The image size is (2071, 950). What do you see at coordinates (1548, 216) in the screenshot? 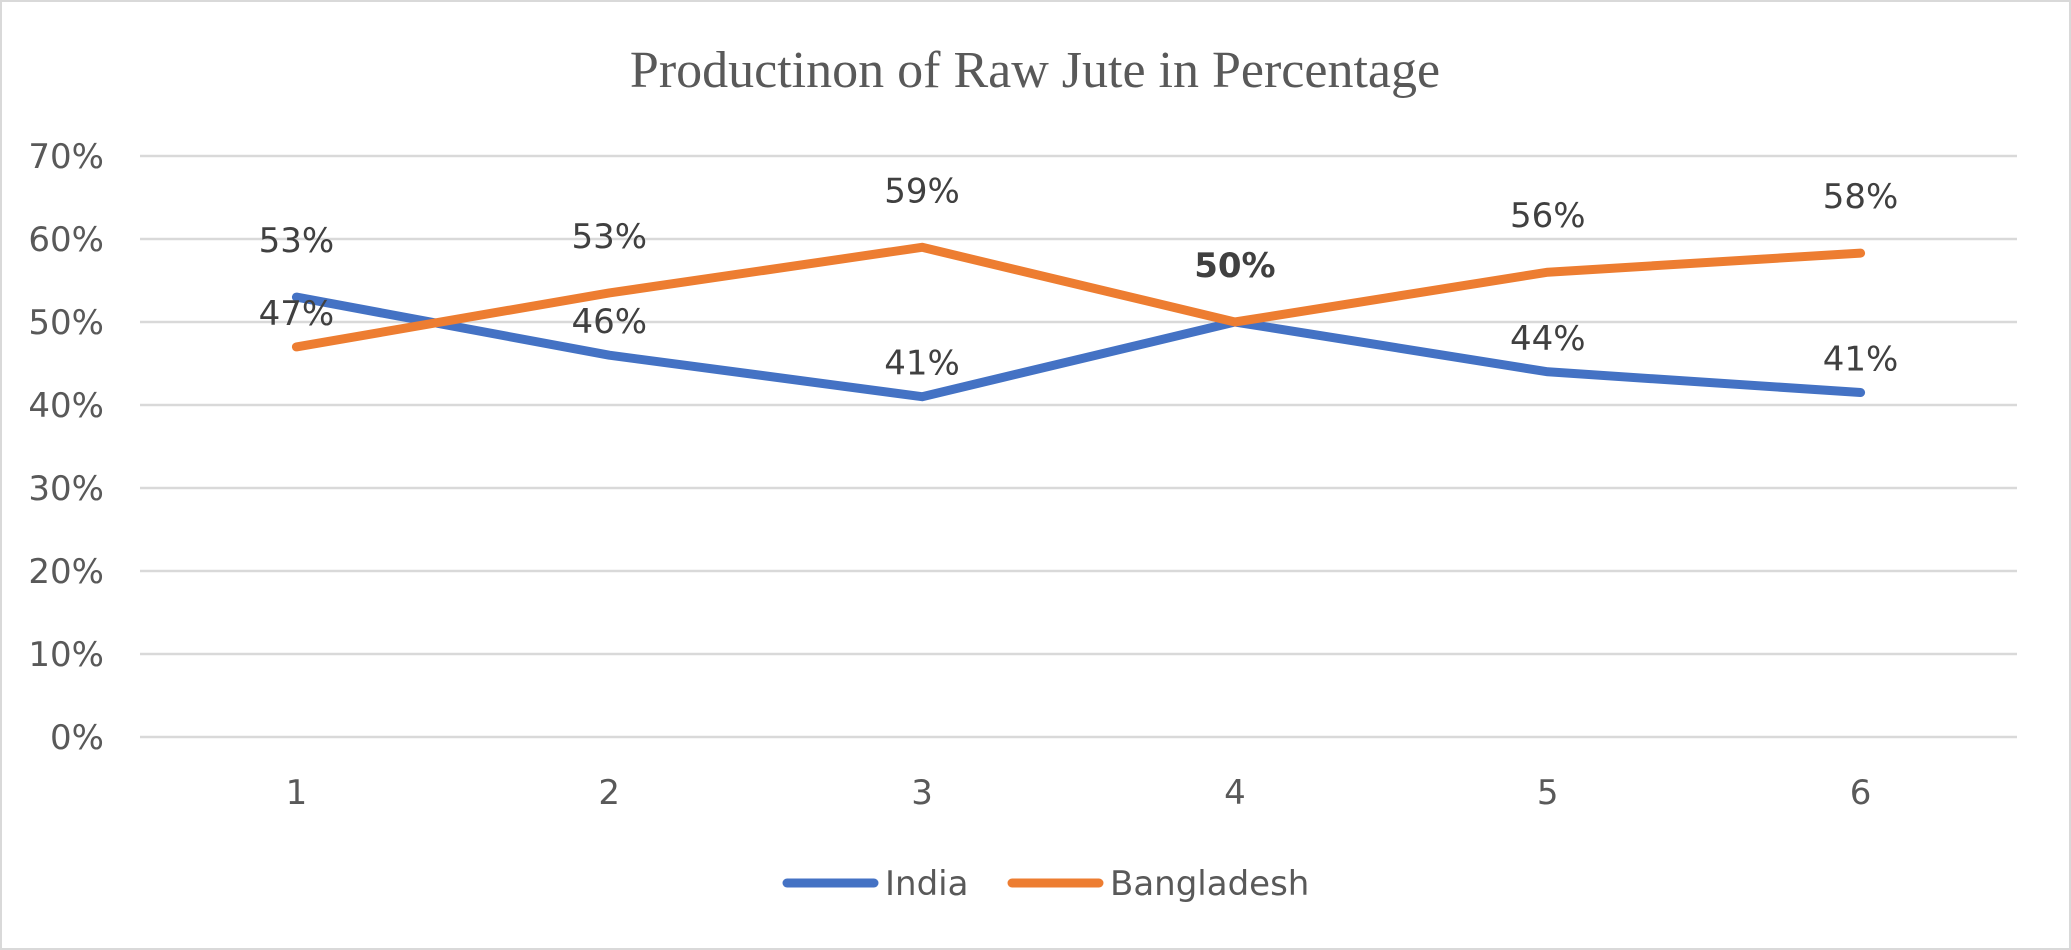
I see `data-label: 56%` at bounding box center [1548, 216].